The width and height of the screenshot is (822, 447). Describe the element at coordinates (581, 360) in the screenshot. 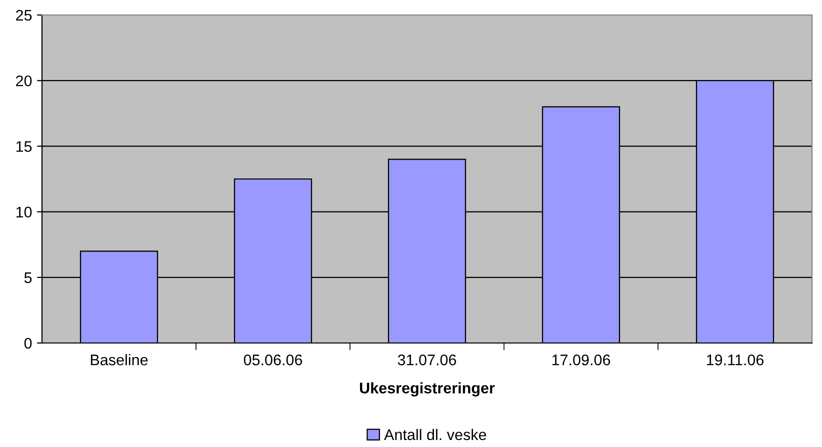

I see `x-tick-label: 17.09.06` at that location.